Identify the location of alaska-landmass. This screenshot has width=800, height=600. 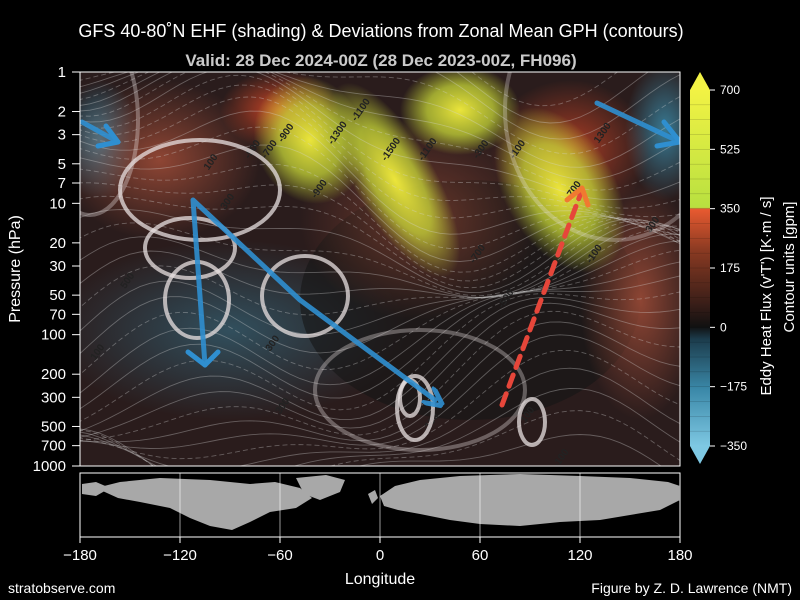
(96, 489).